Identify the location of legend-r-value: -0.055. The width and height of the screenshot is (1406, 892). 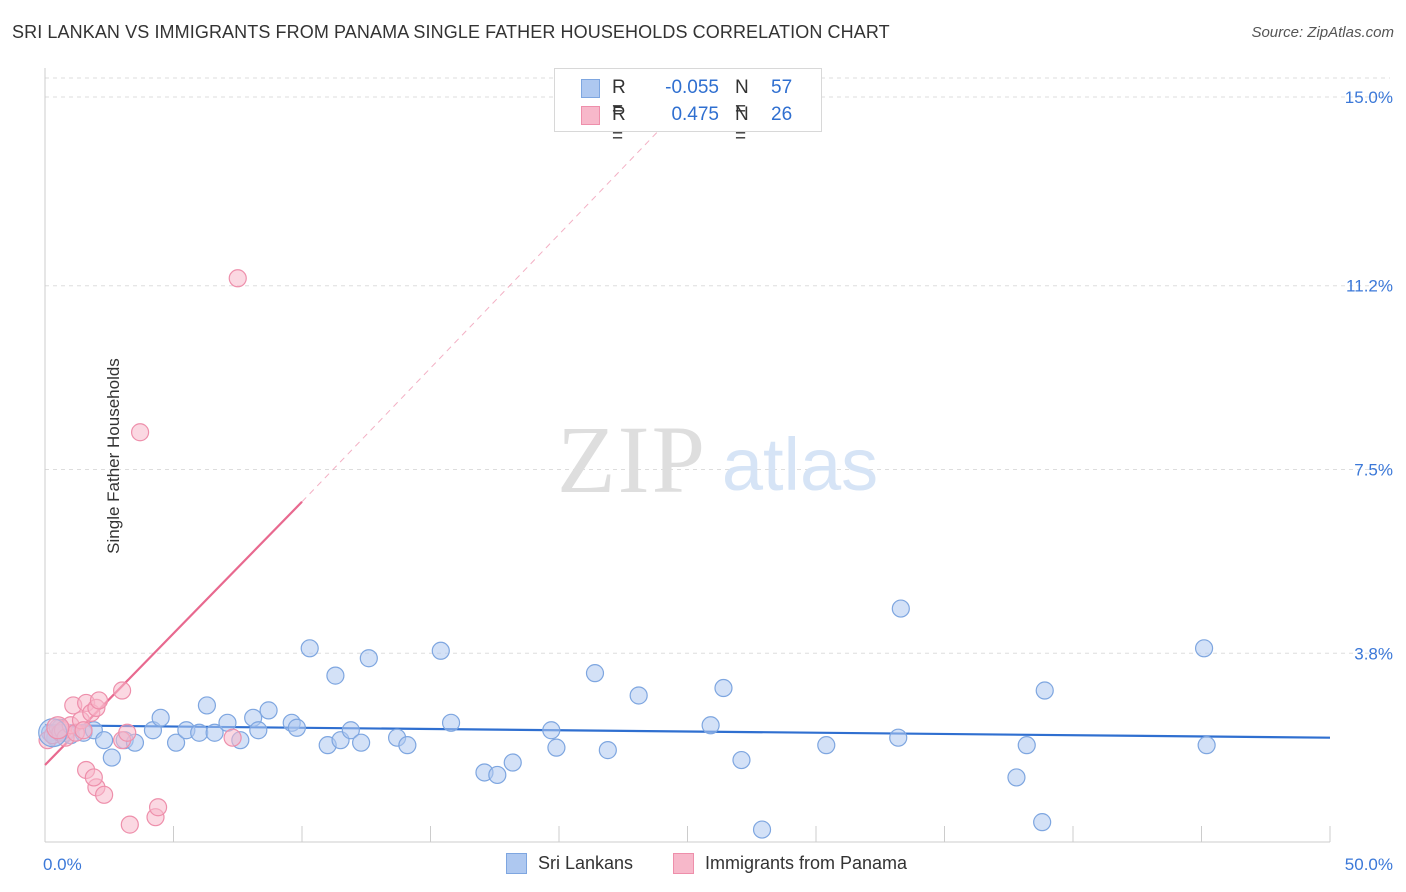
(692, 87).